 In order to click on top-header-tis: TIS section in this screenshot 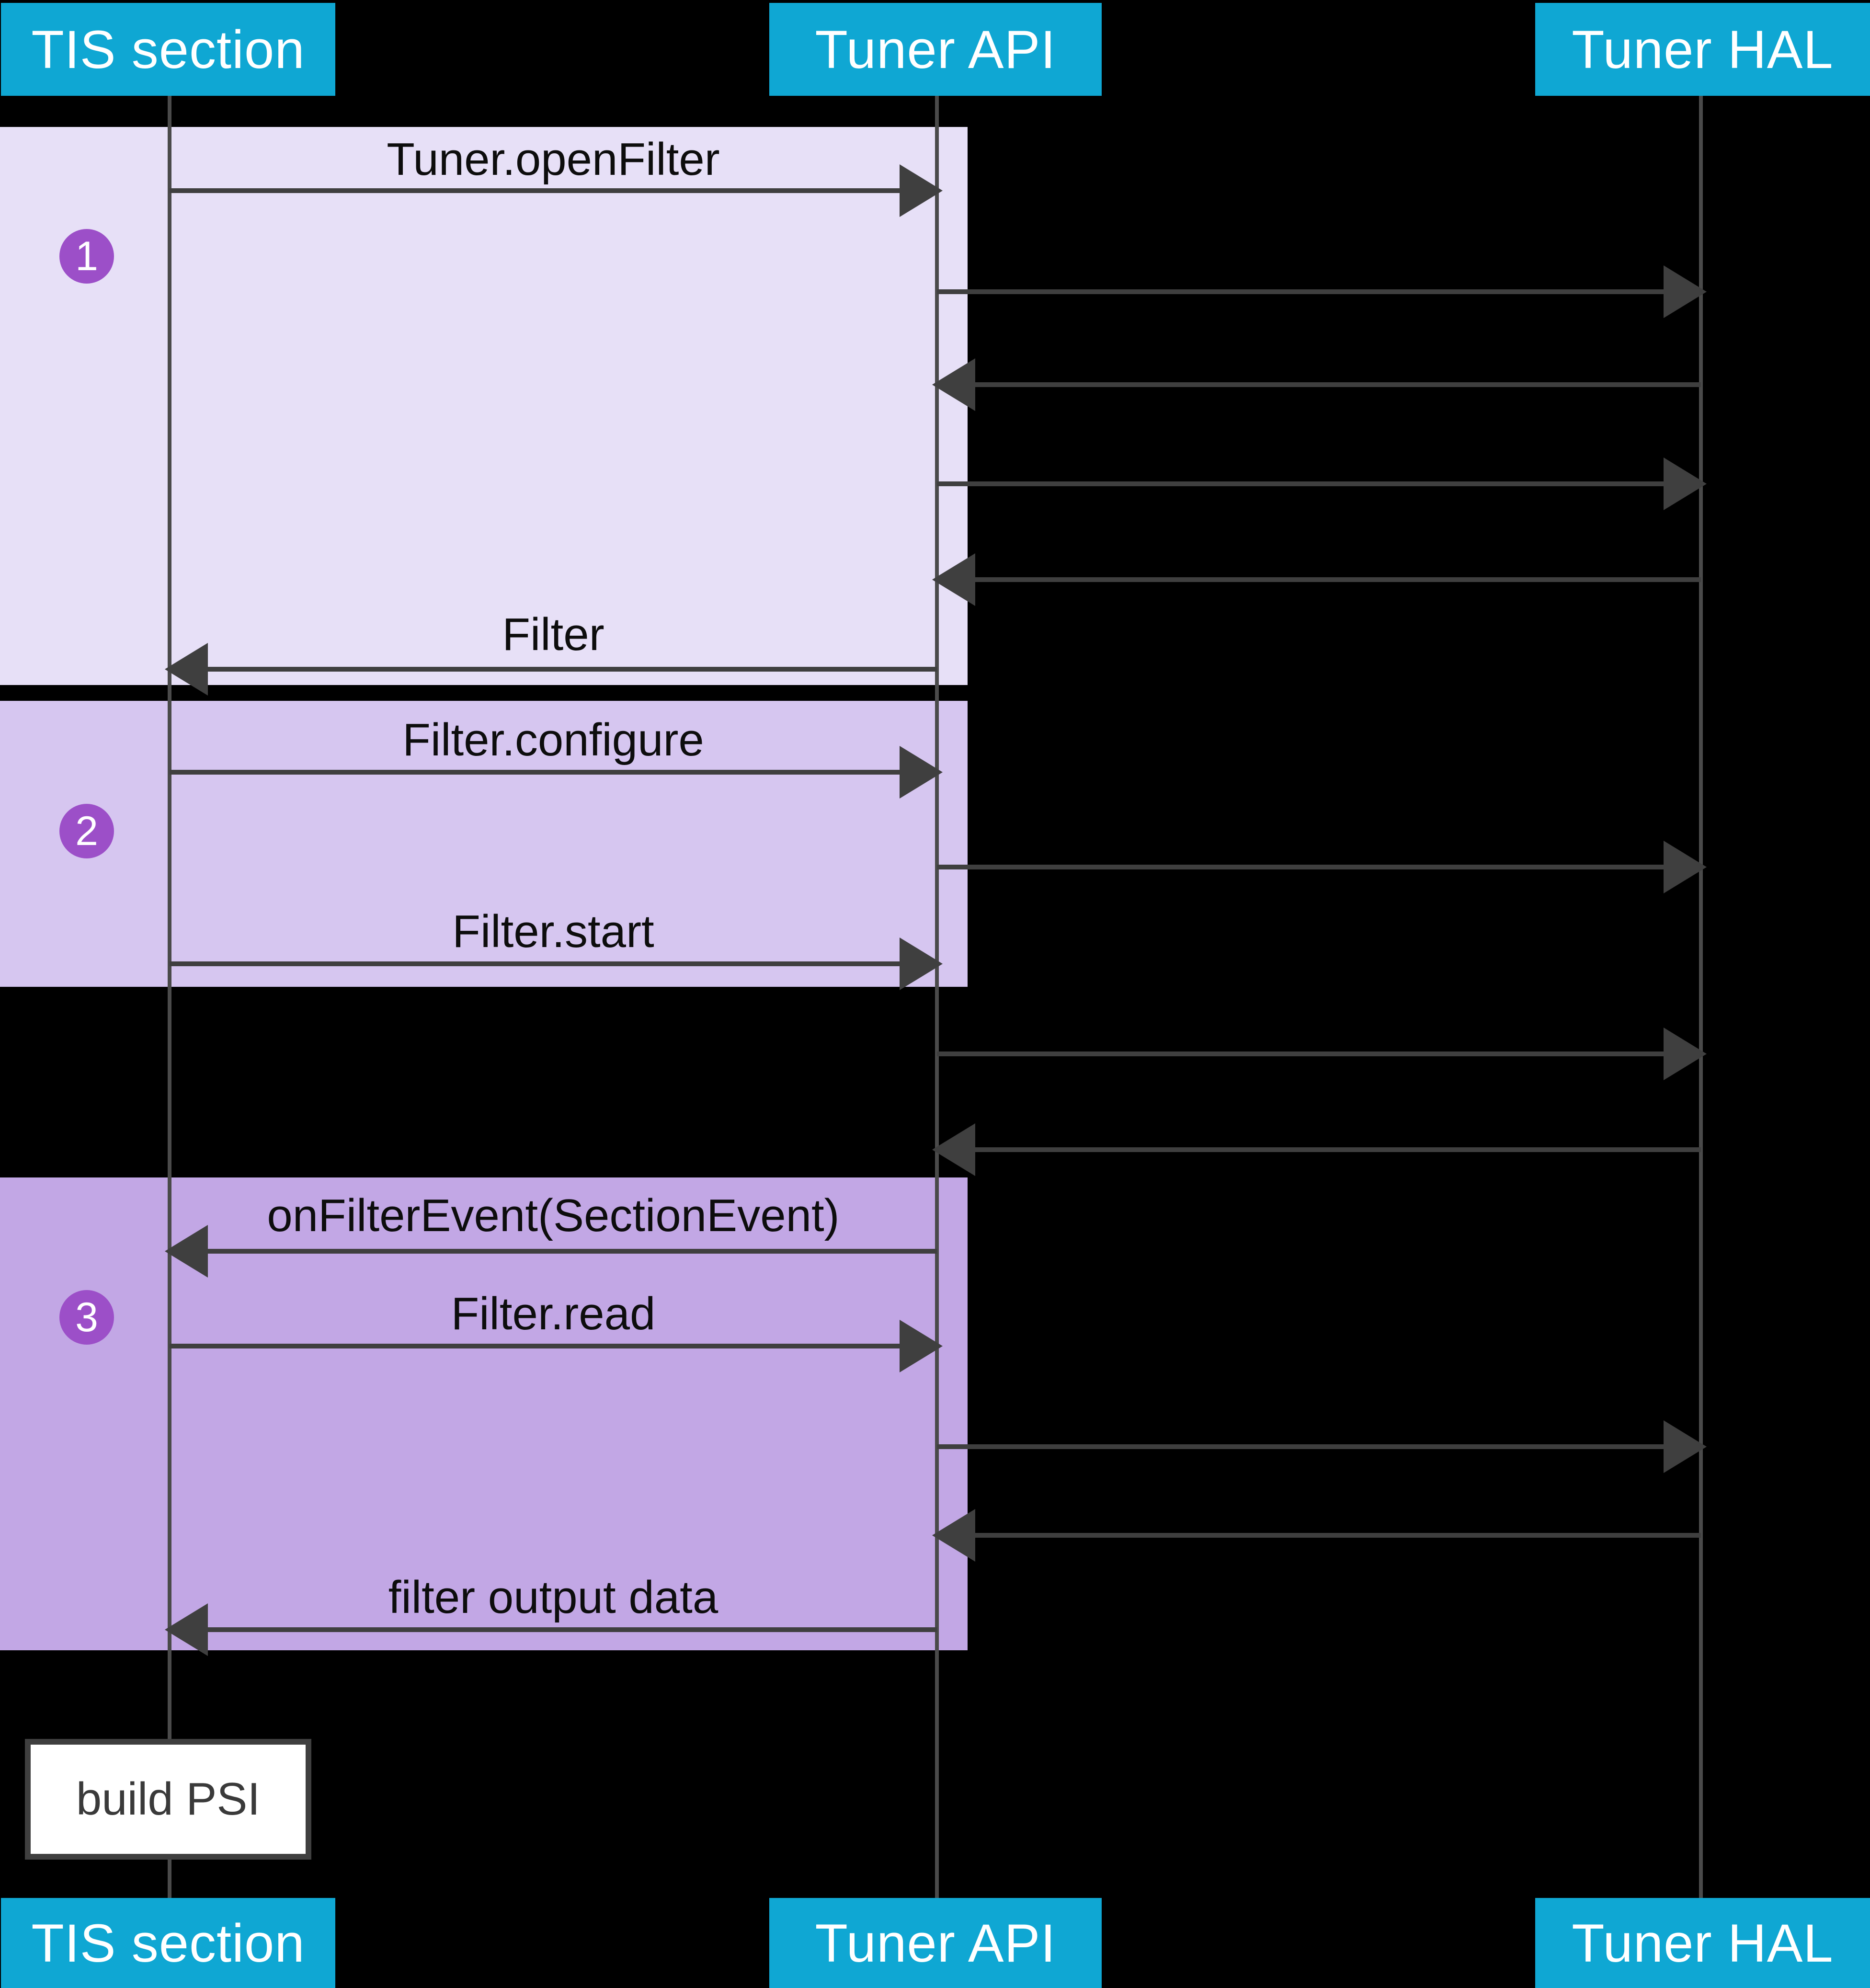, I will do `click(168, 49)`.